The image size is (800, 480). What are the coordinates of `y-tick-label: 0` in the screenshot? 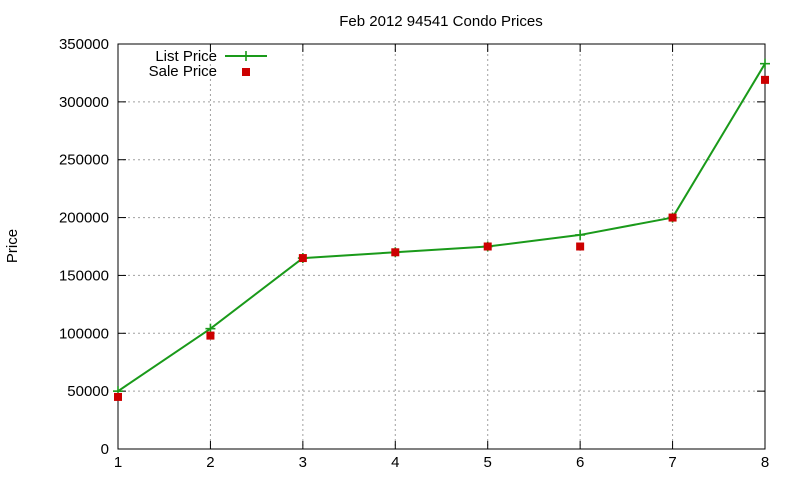 It's located at (105, 449).